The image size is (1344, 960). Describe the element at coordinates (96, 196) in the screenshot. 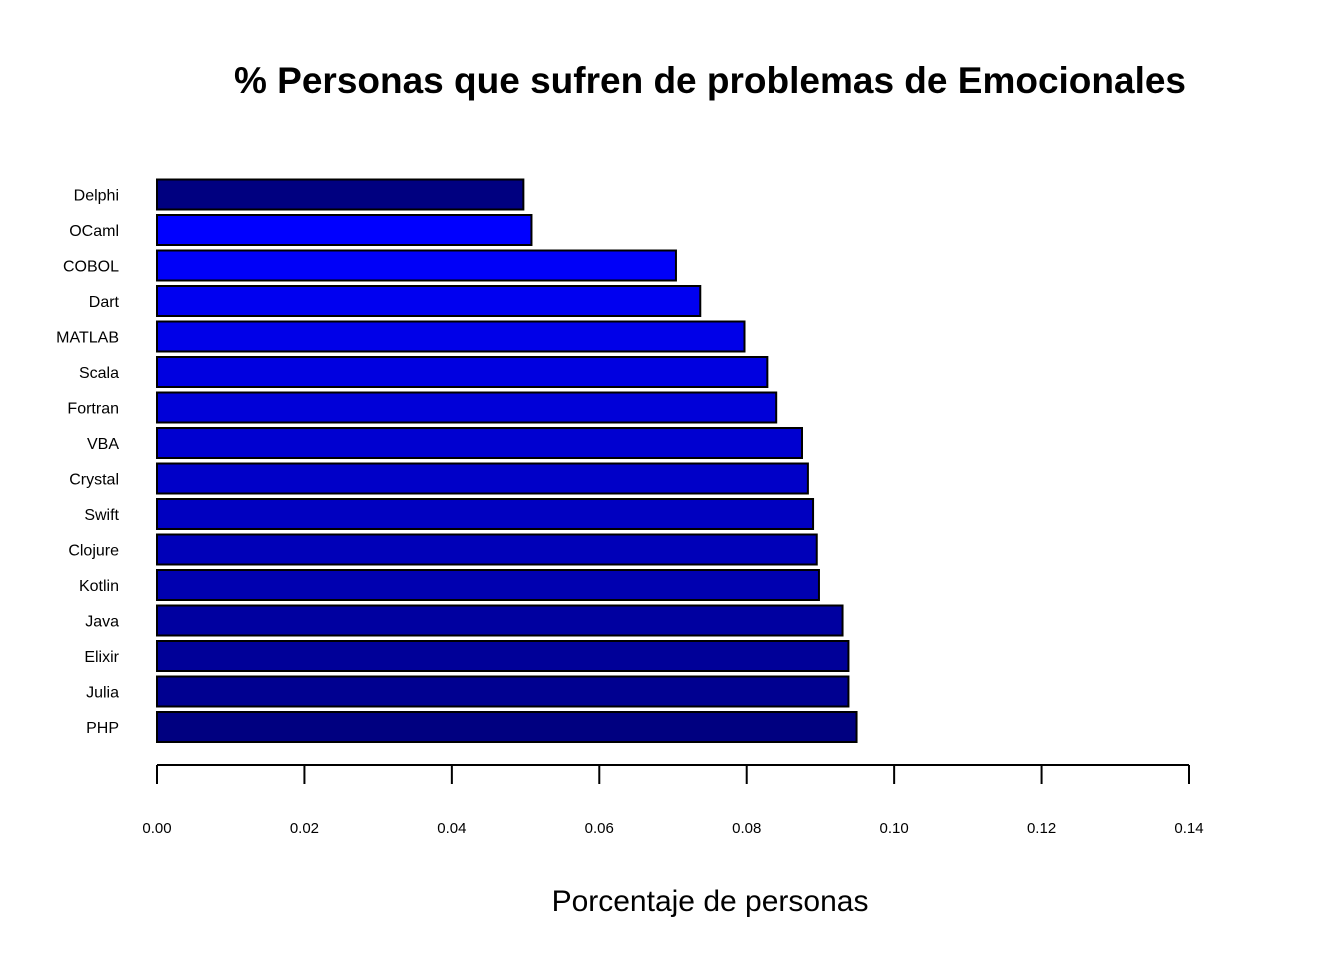

I see `category-label: Delphi` at that location.